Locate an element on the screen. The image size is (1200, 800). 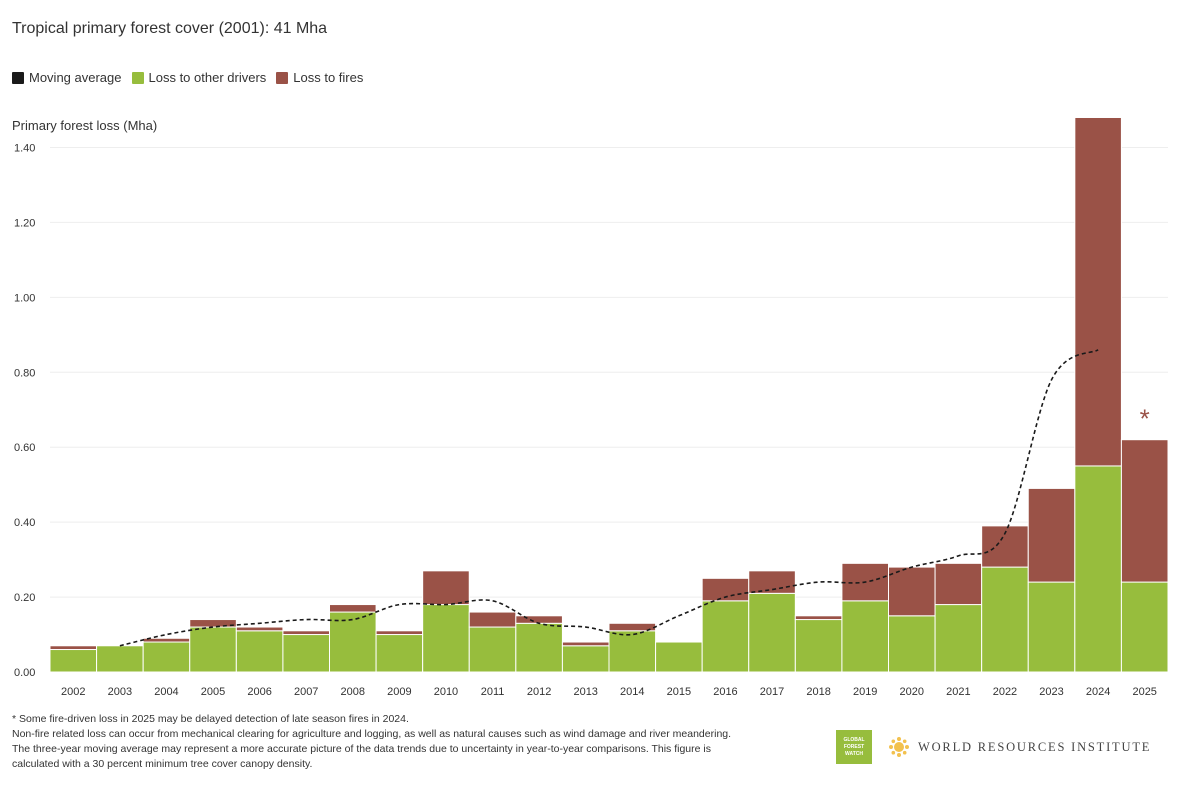
legend-label-fires: Loss to fires is located at coordinates (328, 77).